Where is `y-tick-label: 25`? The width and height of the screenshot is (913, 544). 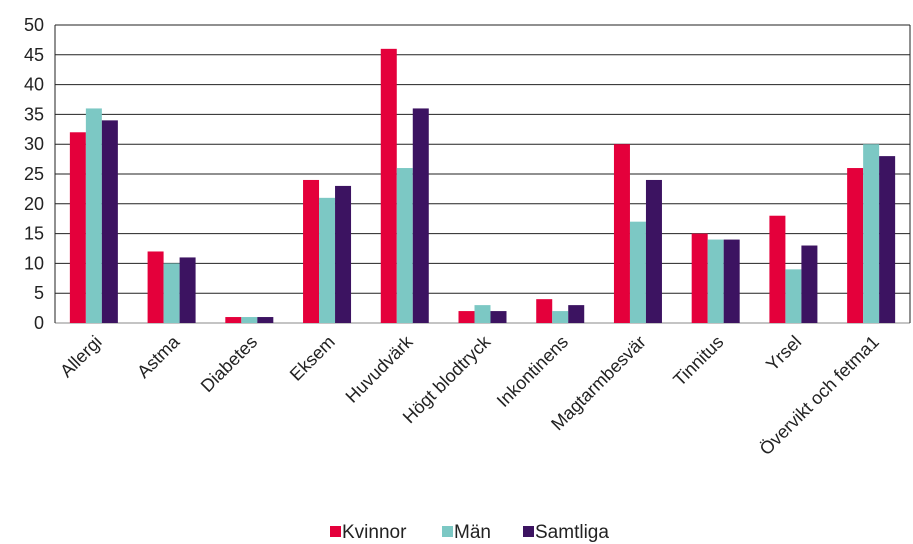 y-tick-label: 25 is located at coordinates (34, 174).